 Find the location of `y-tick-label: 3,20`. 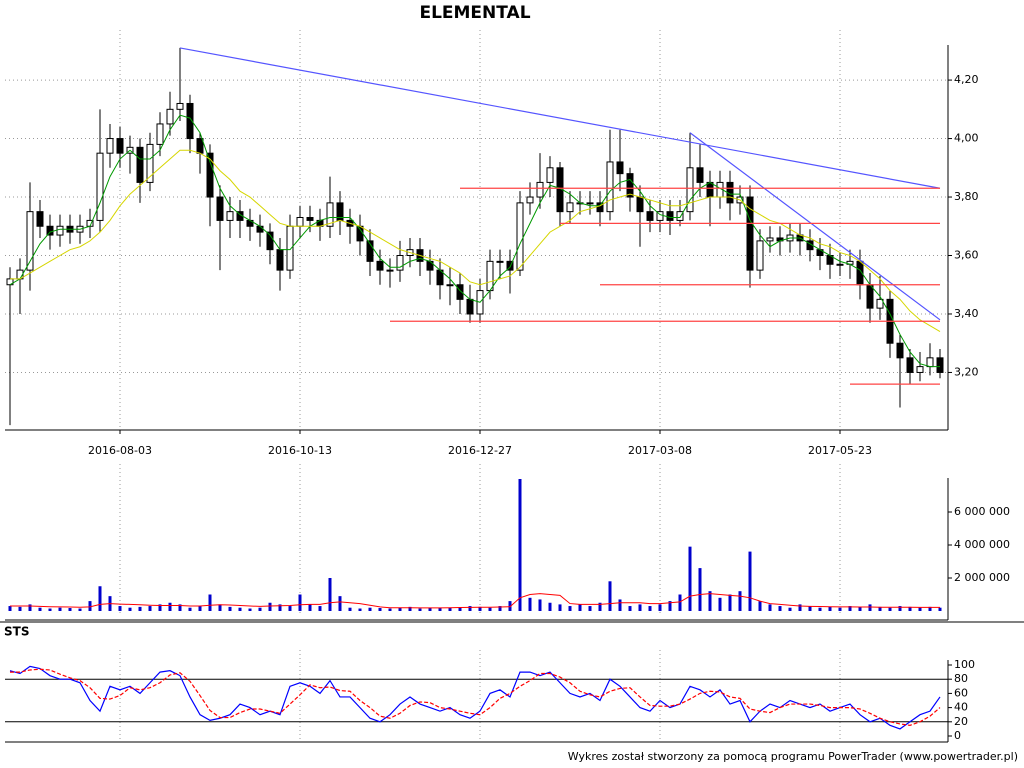

y-tick-label: 3,20 is located at coordinates (966, 371).